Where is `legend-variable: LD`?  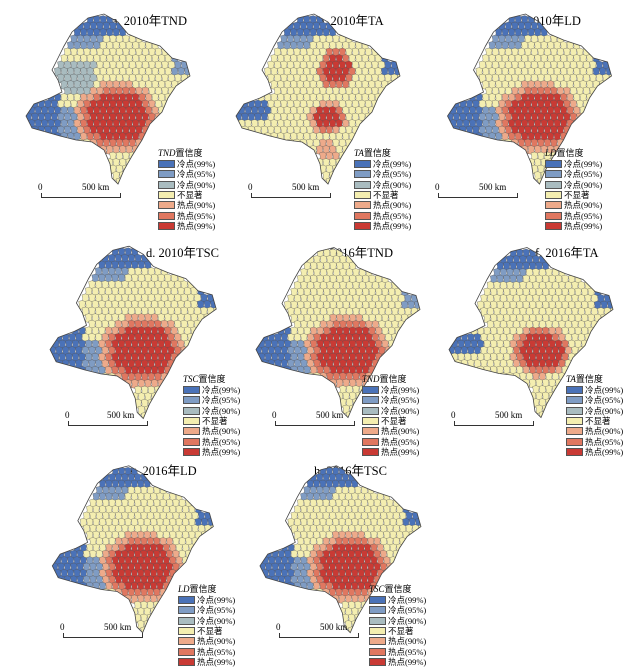 legend-variable: LD is located at coordinates (184, 589).